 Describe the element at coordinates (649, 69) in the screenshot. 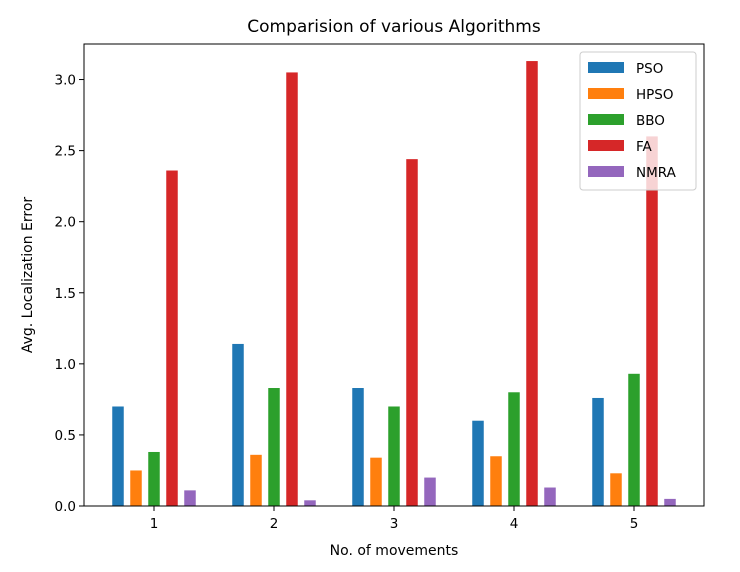

I see `legend-label-pso: PSO` at that location.